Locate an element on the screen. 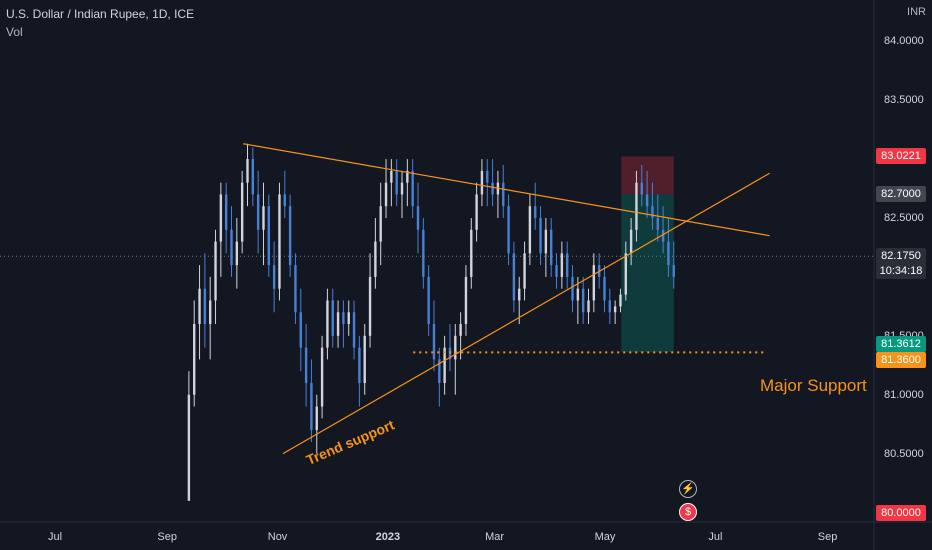 Image resolution: width=932 pixels, height=550 pixels. resistance-trendline is located at coordinates (506, 190).